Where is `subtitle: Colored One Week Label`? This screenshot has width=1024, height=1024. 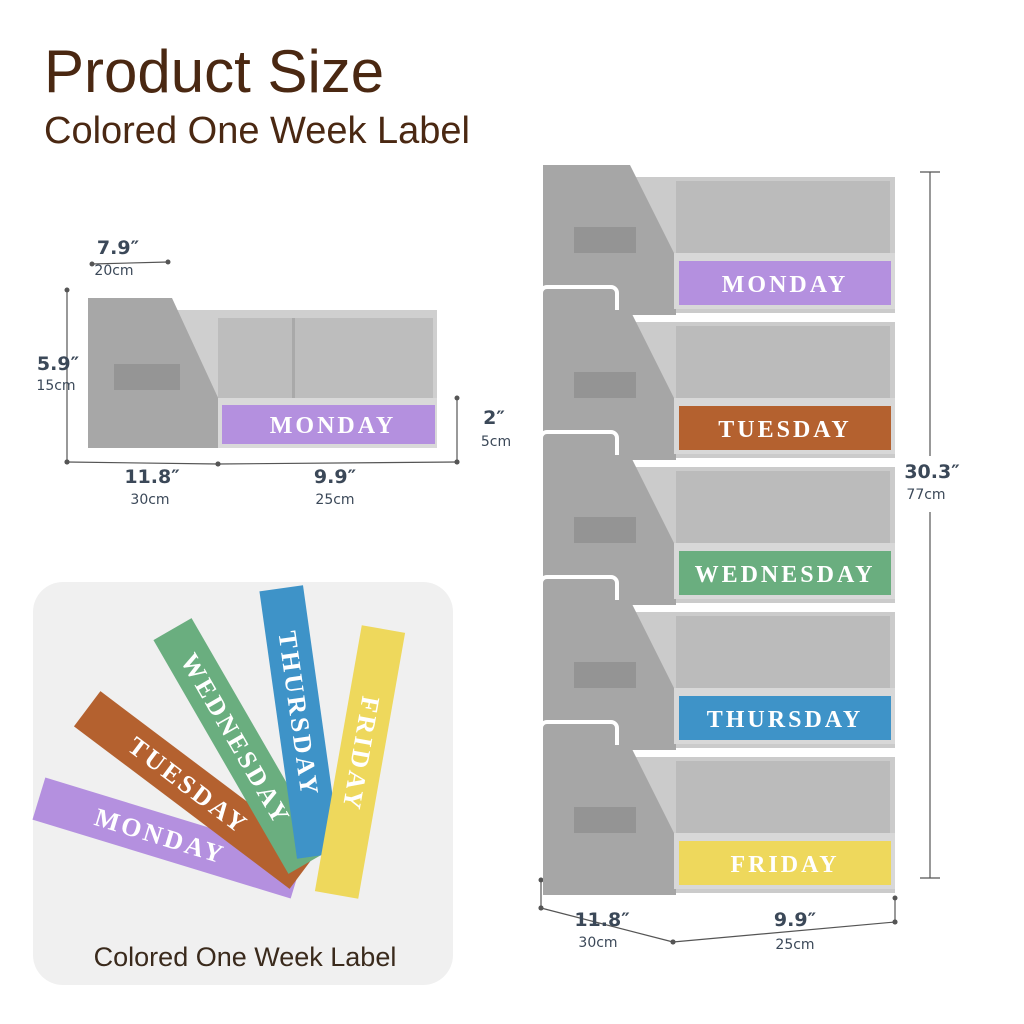 subtitle: Colored One Week Label is located at coordinates (257, 131).